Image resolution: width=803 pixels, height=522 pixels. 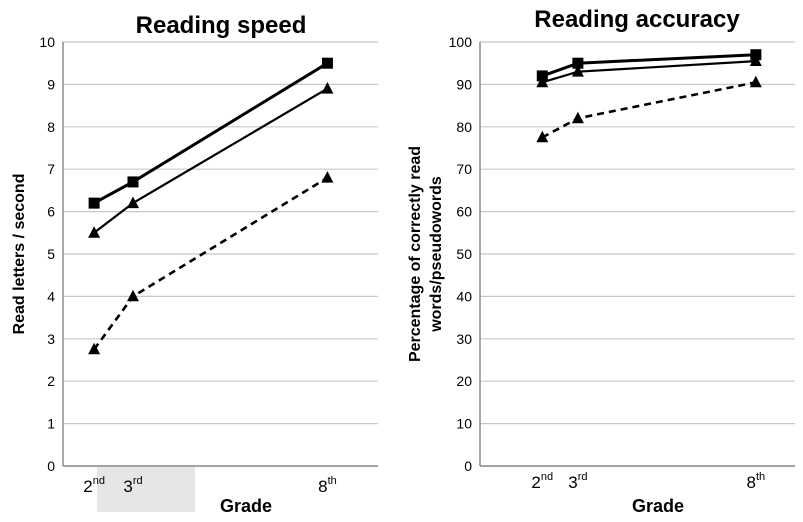 What do you see at coordinates (221, 25) in the screenshot?
I see `chart-title: Reading speed` at bounding box center [221, 25].